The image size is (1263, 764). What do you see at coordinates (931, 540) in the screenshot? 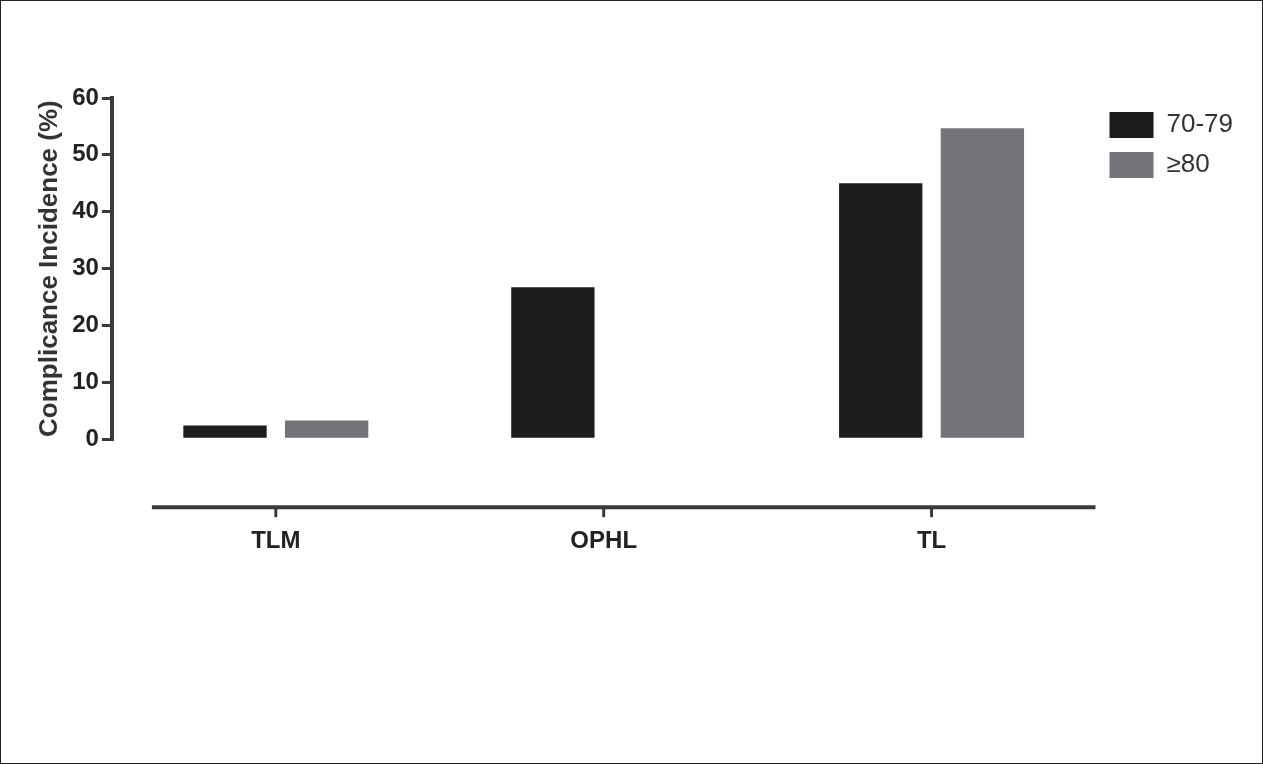
I see `x-tick-label: TL` at bounding box center [931, 540].